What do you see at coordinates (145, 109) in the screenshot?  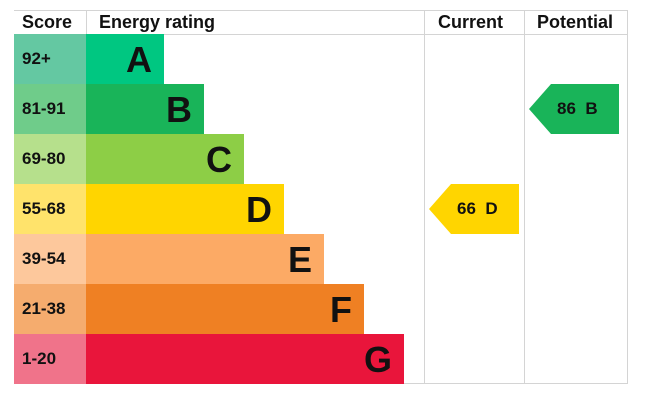 I see `rating-bar-b: B` at bounding box center [145, 109].